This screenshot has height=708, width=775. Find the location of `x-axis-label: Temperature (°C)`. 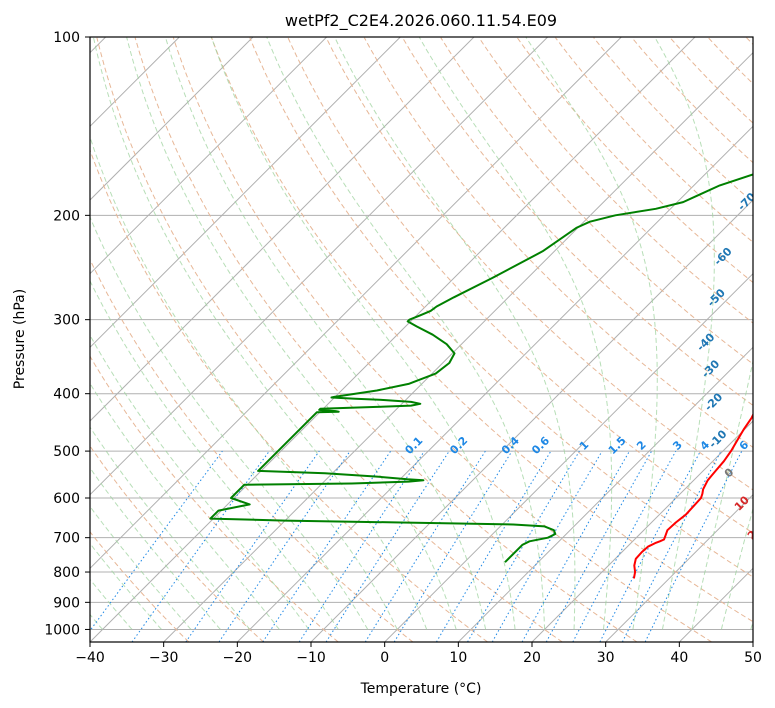

x-axis-label: Temperature (°C) is located at coordinates (421, 689).